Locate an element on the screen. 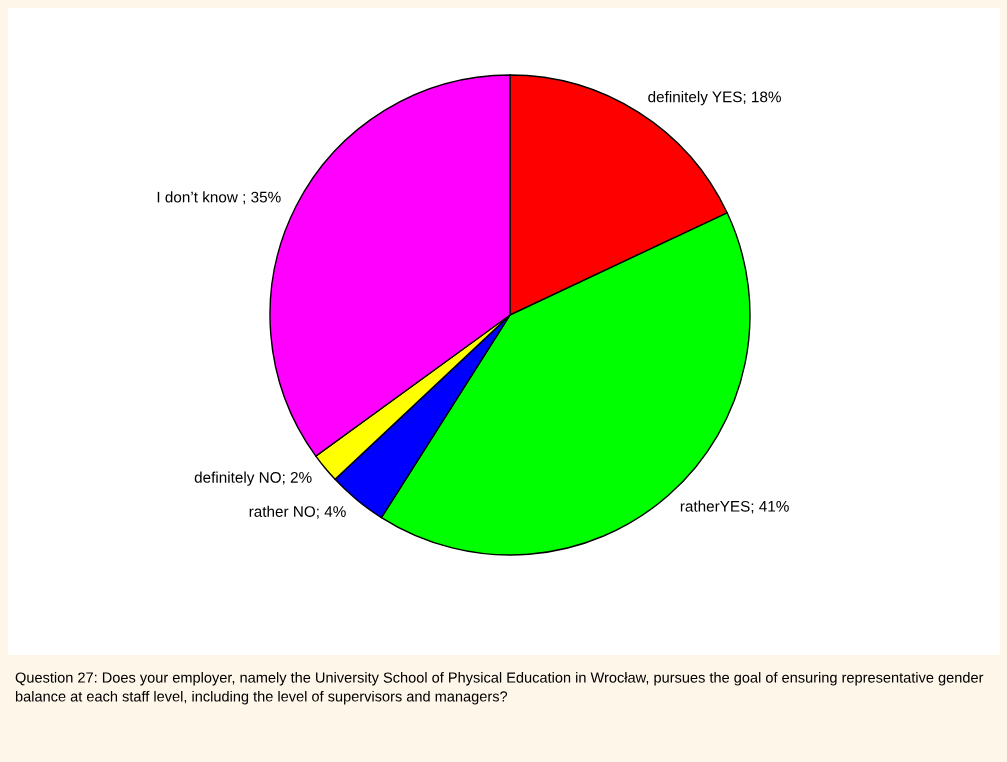 The height and width of the screenshot is (762, 1007). slice-label: I don’t know ; 35% is located at coordinates (219, 198).